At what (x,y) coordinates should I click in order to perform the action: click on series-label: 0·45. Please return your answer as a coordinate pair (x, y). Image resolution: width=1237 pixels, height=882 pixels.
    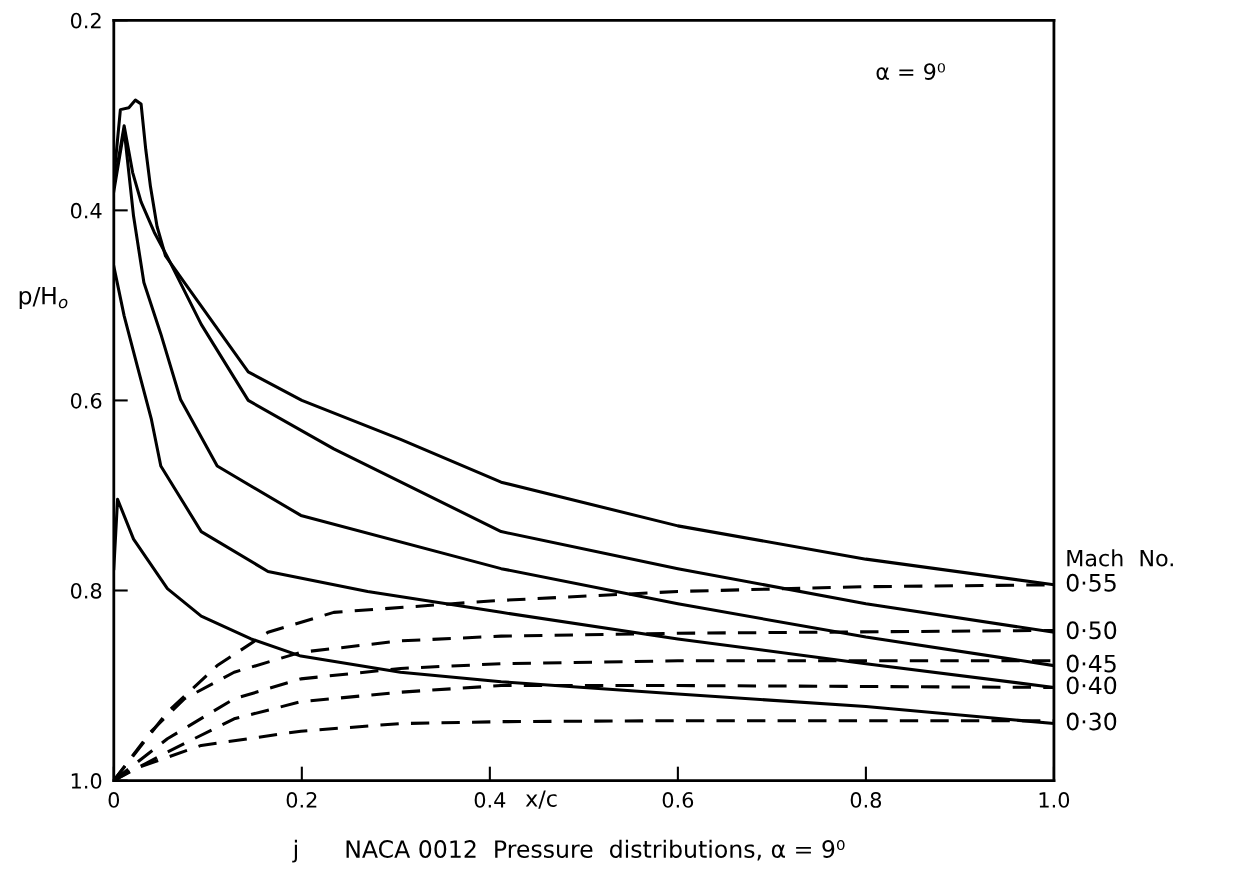
    Looking at the image, I should click on (1091, 663).